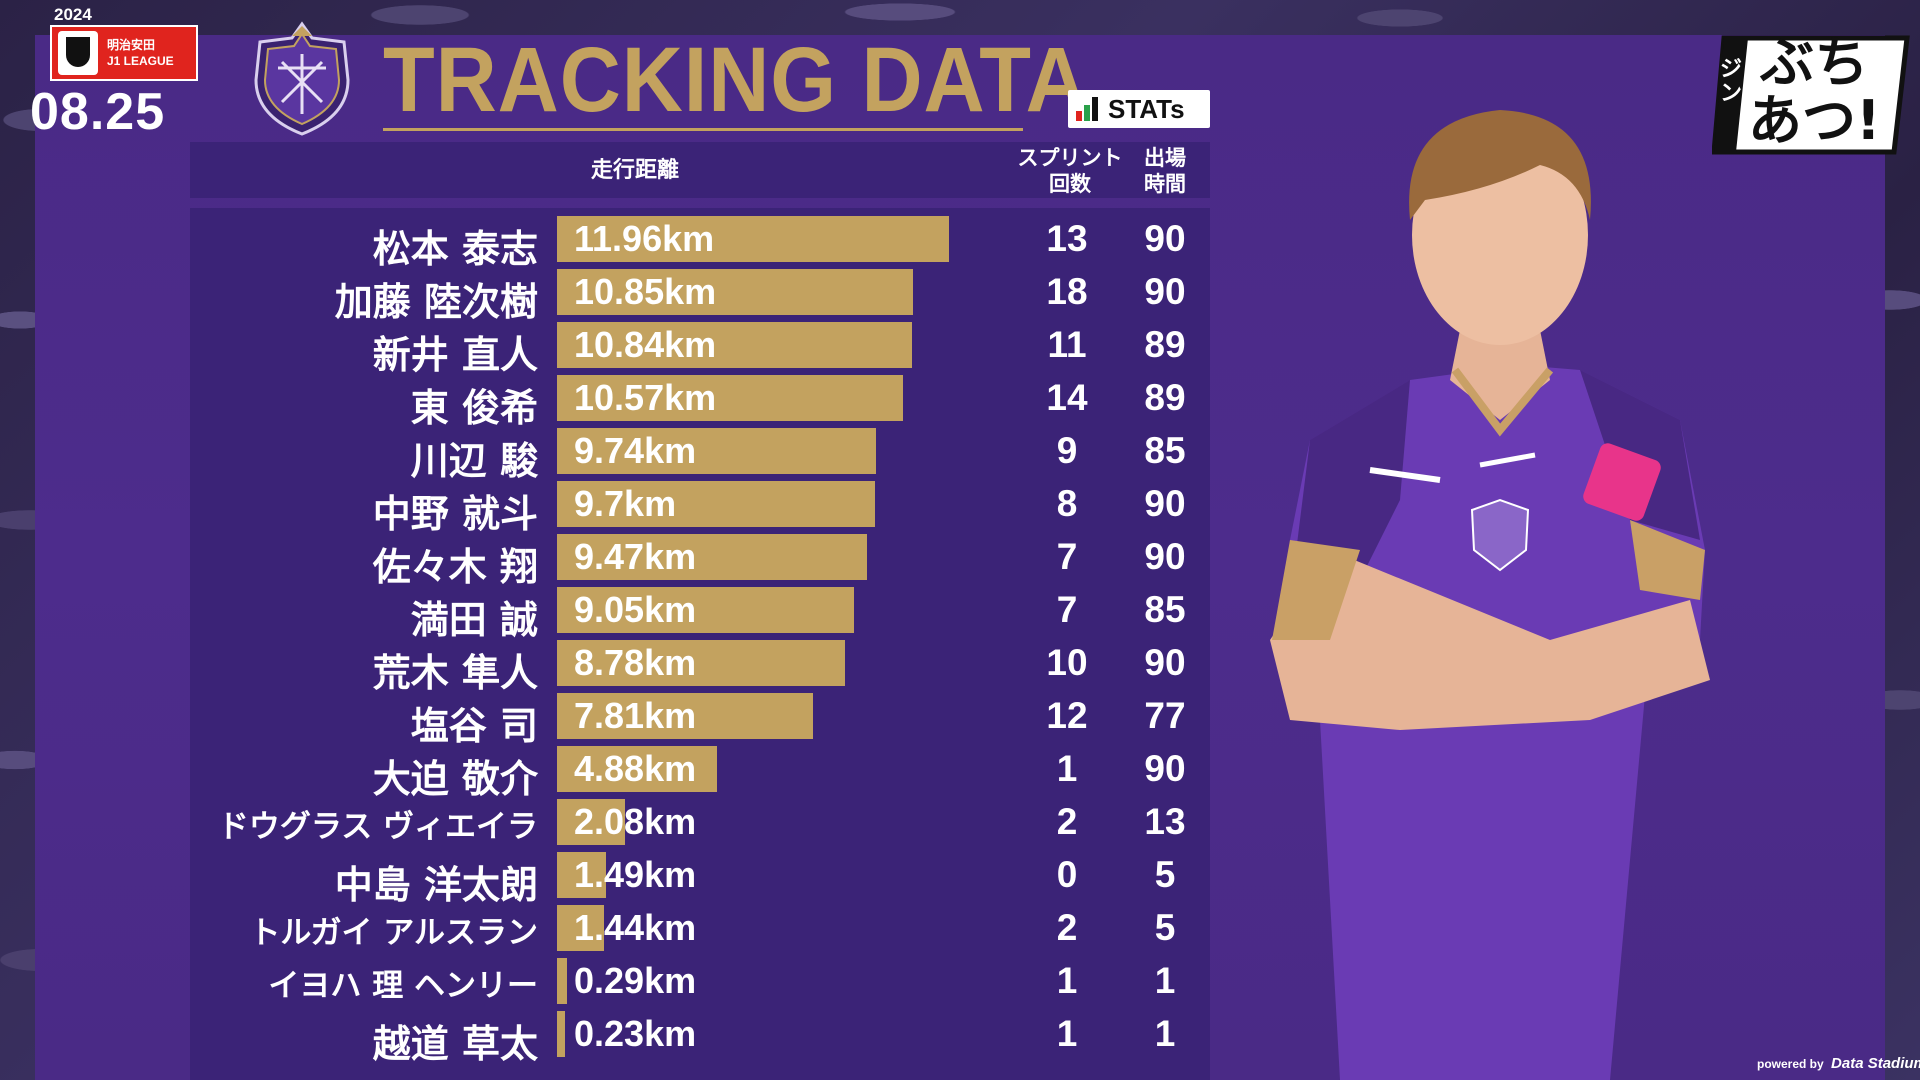 Image resolution: width=1920 pixels, height=1080 pixels. Describe the element at coordinates (1070, 158) in the screenshot. I see `column-header-sprint-line1: スプリント` at that location.